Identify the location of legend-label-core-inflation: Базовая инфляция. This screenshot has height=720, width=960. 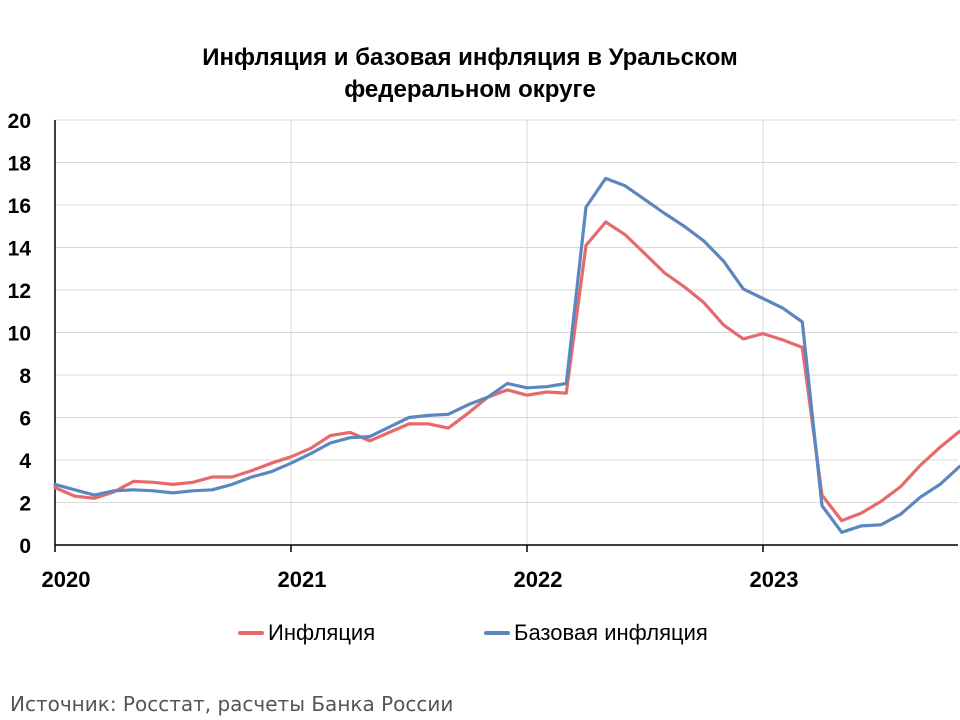
(611, 632).